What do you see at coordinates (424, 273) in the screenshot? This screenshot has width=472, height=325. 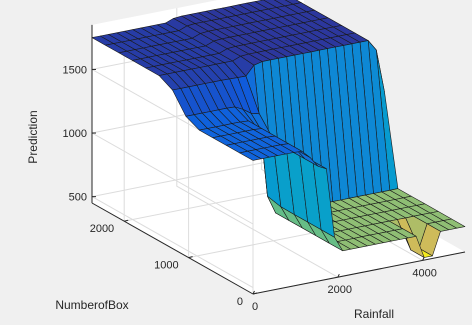 I see `x-tick-label: 4000` at bounding box center [424, 273].